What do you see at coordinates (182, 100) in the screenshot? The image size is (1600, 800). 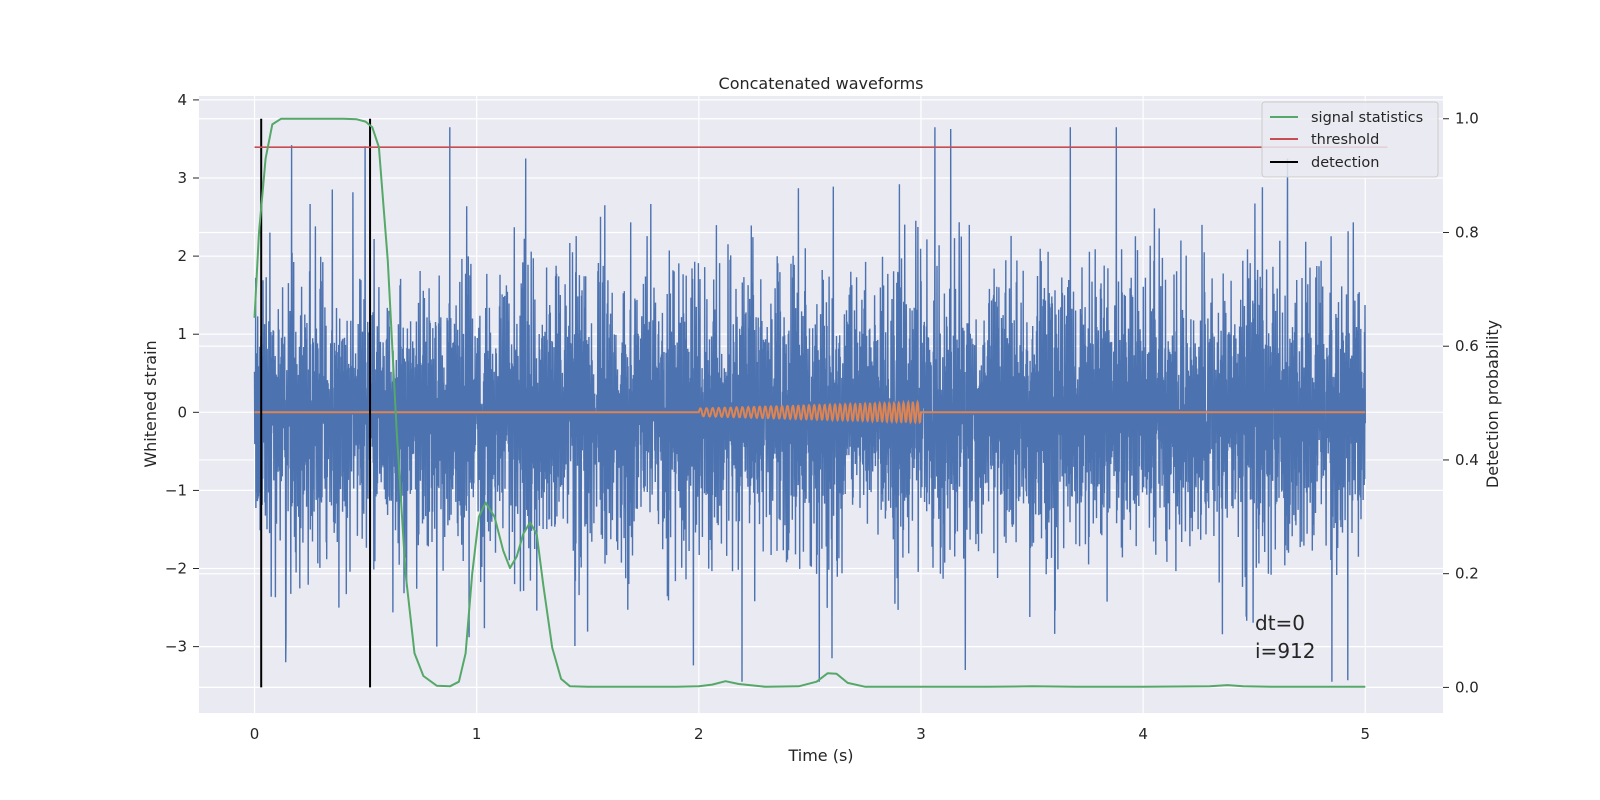 I see `y-tick-label-left: 4` at bounding box center [182, 100].